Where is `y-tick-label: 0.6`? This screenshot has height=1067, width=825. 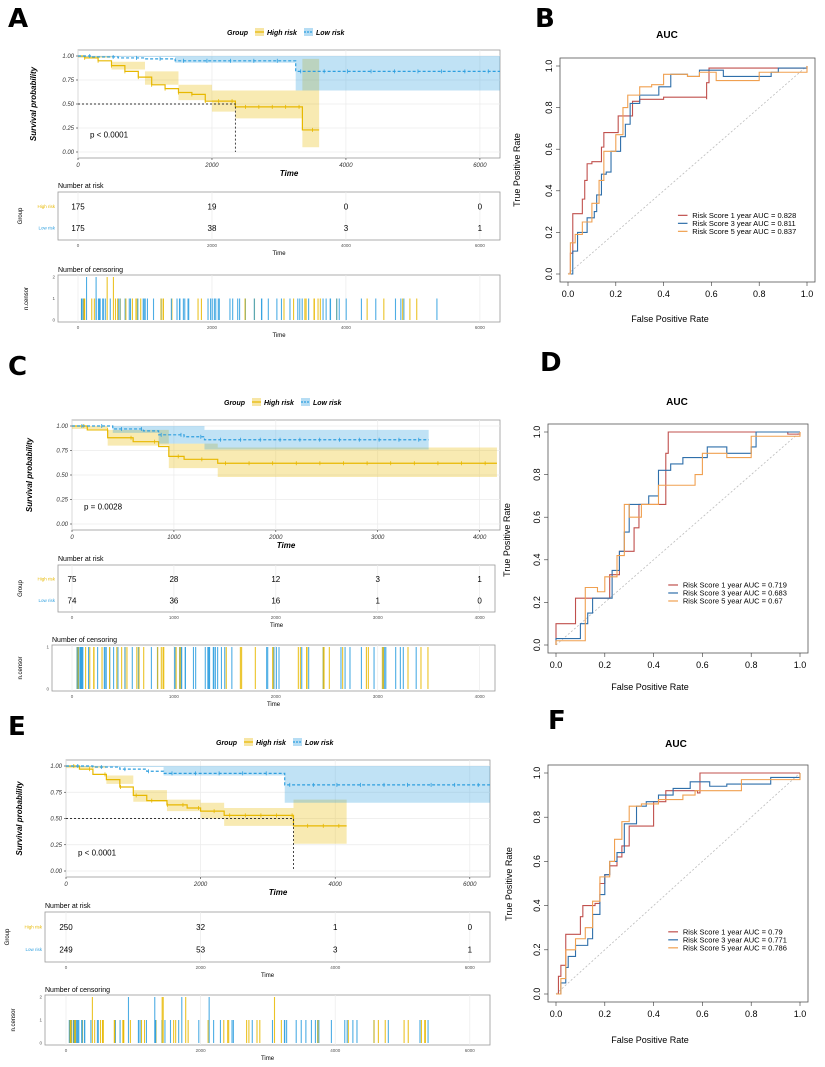 y-tick-label: 0.6 is located at coordinates (537, 861).